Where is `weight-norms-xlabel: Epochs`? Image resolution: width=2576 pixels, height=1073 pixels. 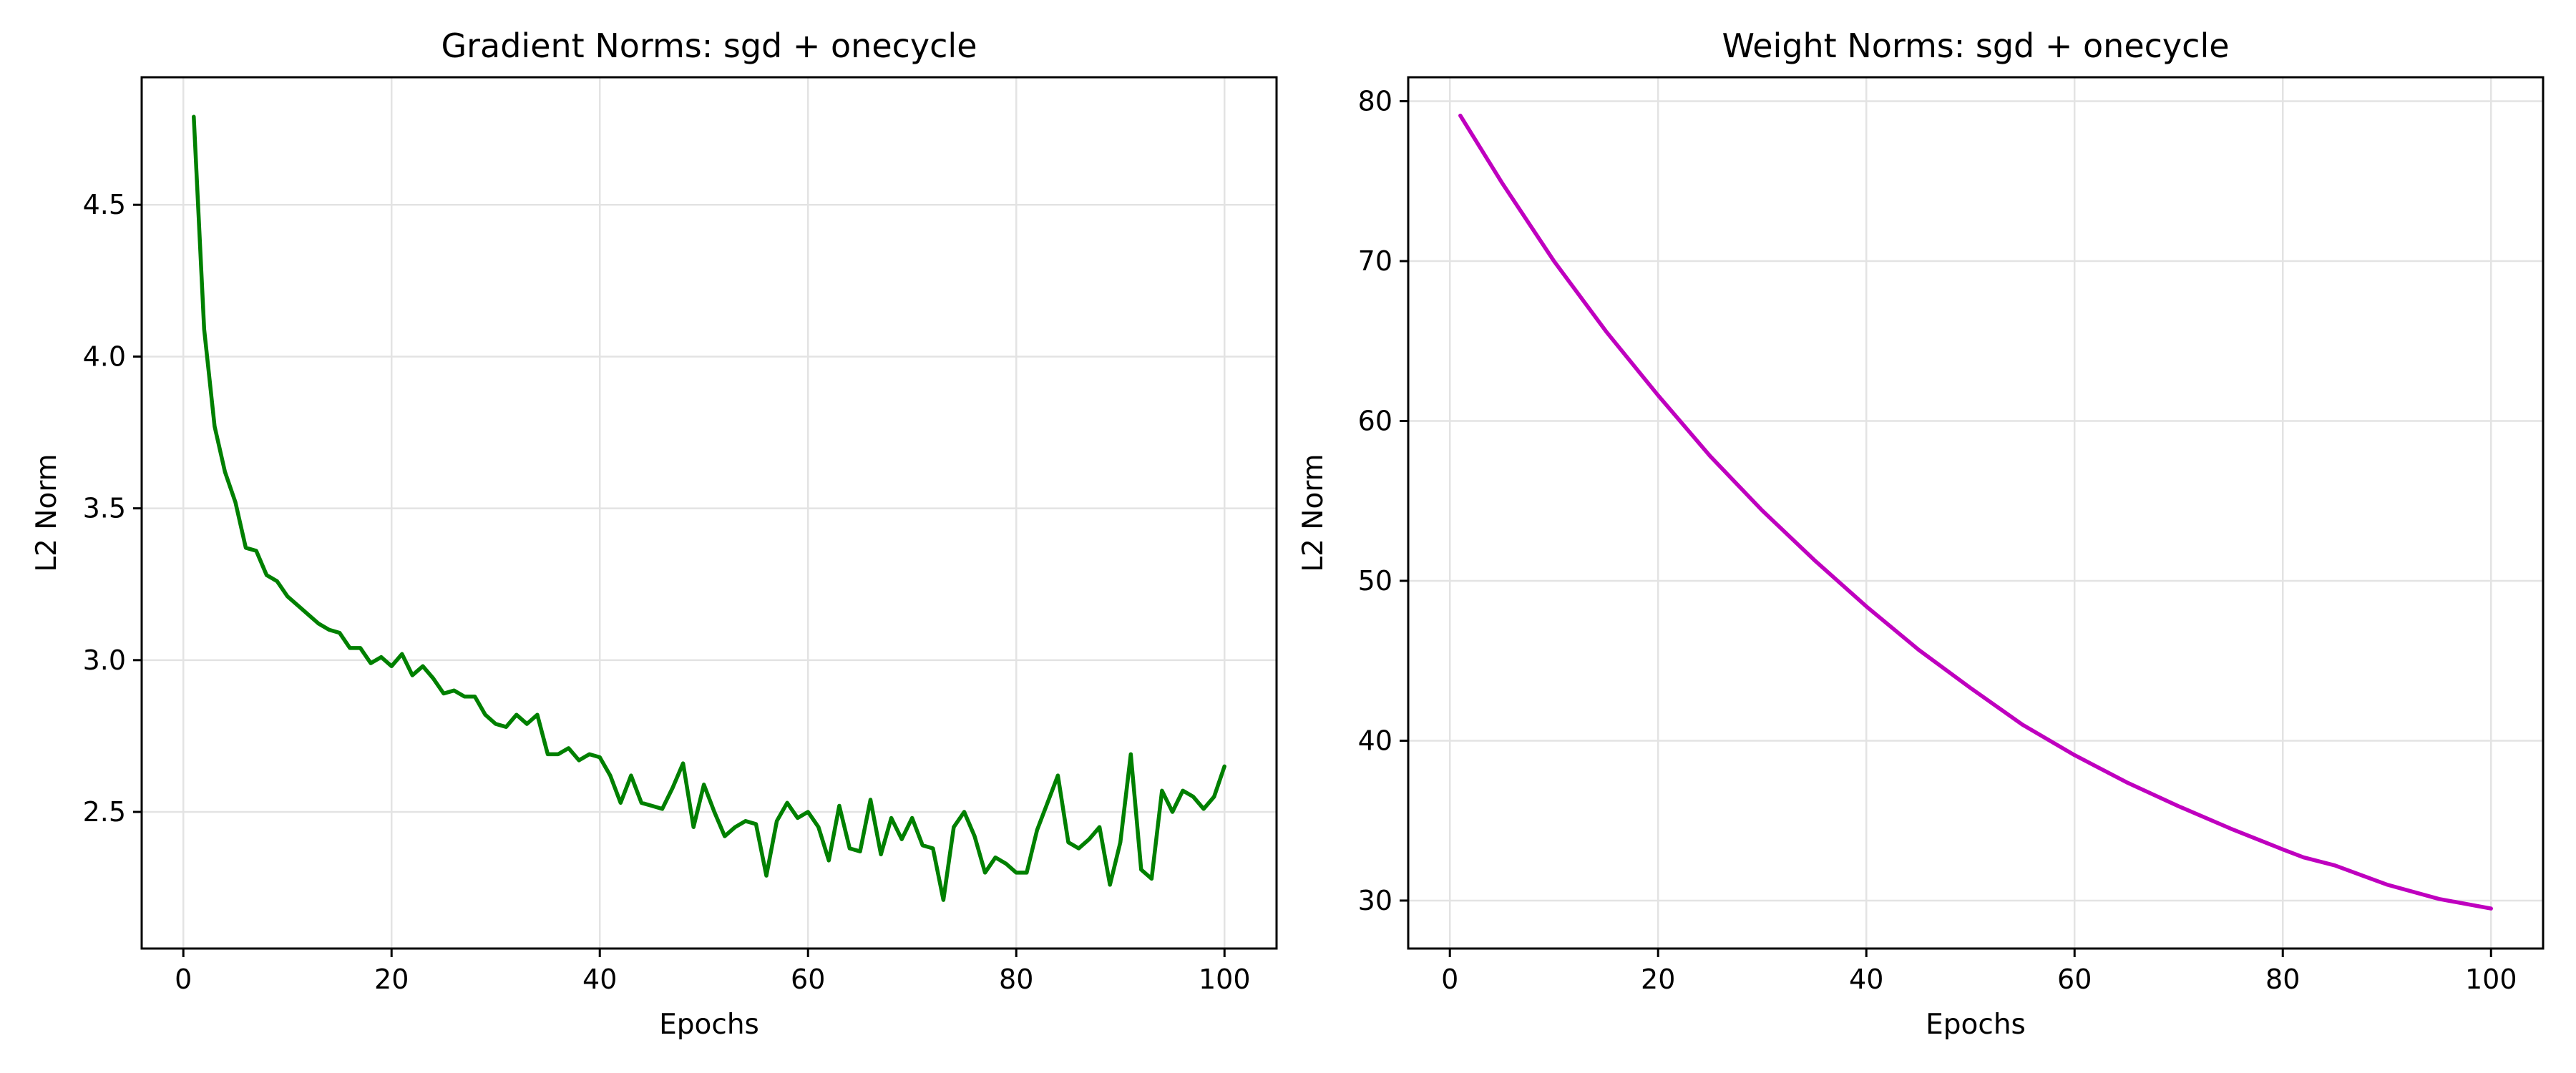
weight-norms-xlabel: Epochs is located at coordinates (1976, 1025).